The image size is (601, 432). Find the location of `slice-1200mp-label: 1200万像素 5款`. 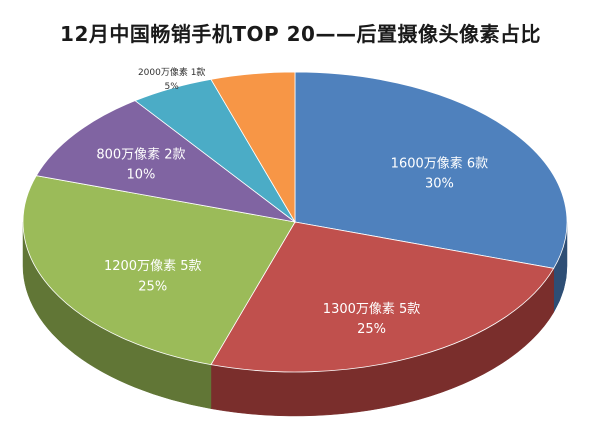

slice-1200mp-label: 1200万像素 5款 is located at coordinates (153, 266).